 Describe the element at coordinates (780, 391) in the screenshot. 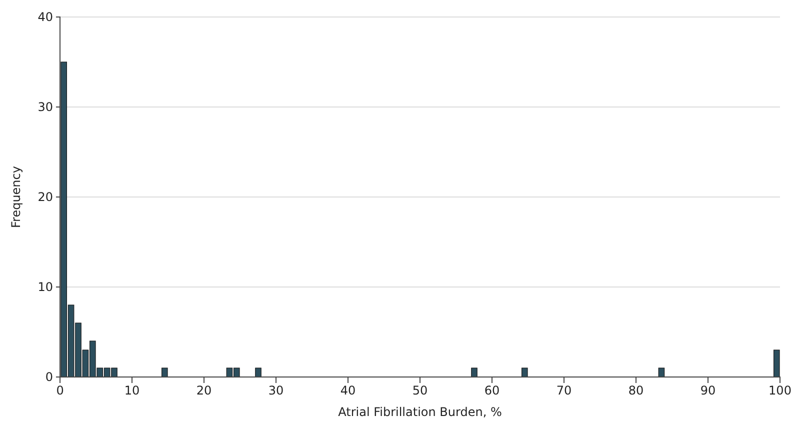

I see `x-tick-label: 100` at that location.